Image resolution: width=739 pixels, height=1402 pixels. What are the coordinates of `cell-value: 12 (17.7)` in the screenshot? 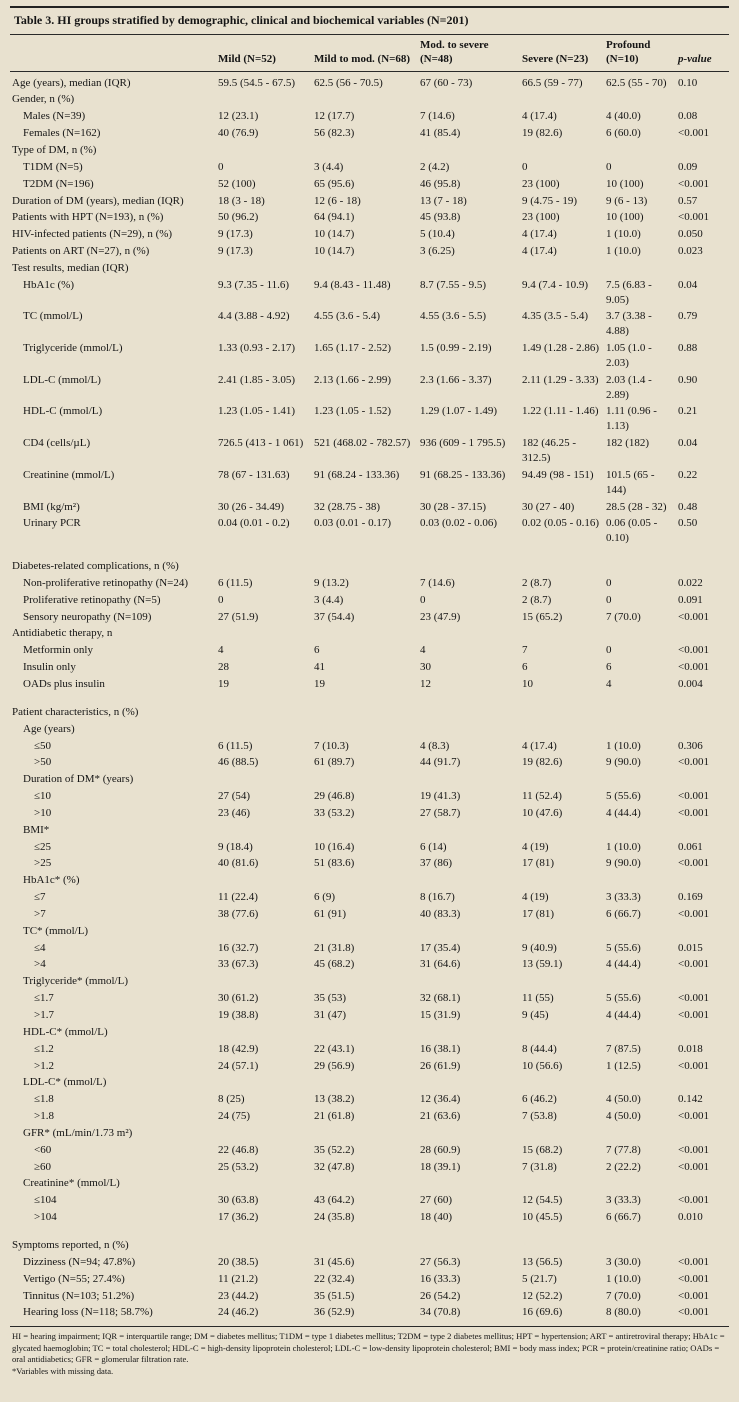 It's located at (334, 116).